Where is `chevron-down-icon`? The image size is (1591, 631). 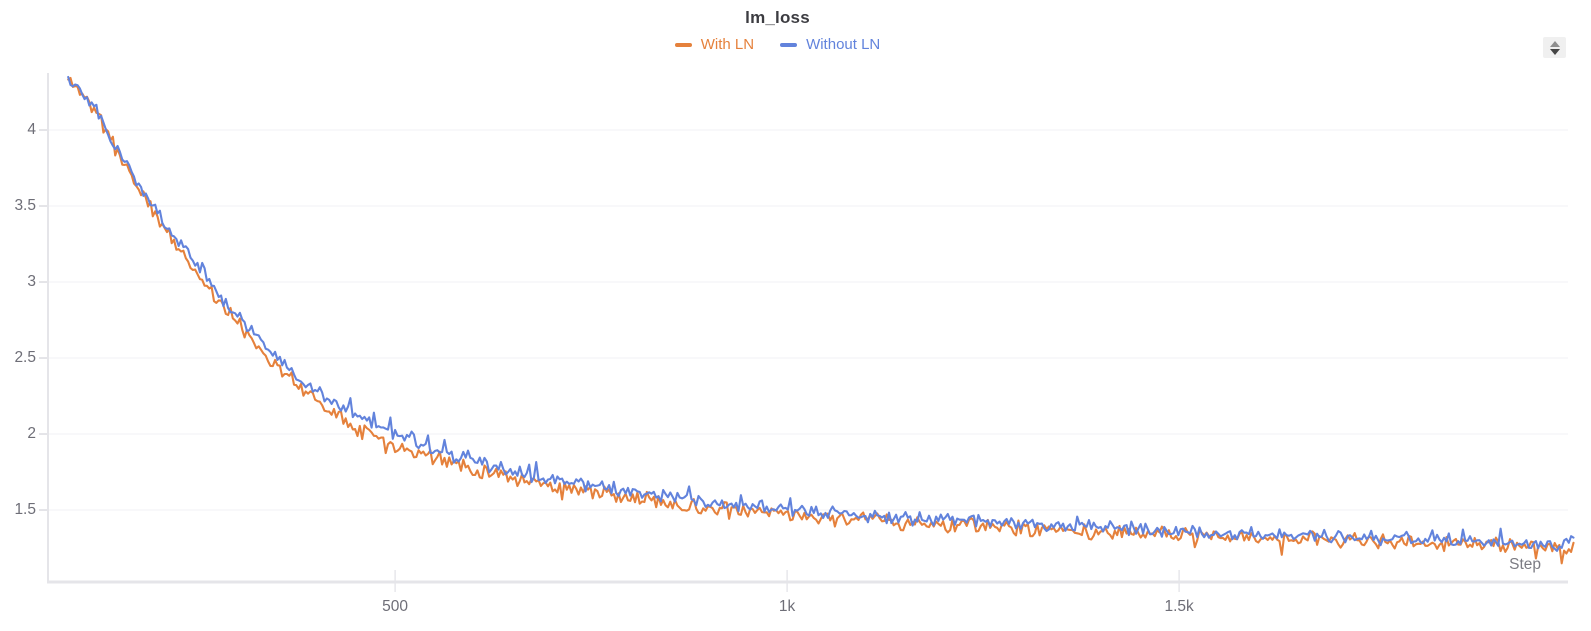 chevron-down-icon is located at coordinates (1554, 51).